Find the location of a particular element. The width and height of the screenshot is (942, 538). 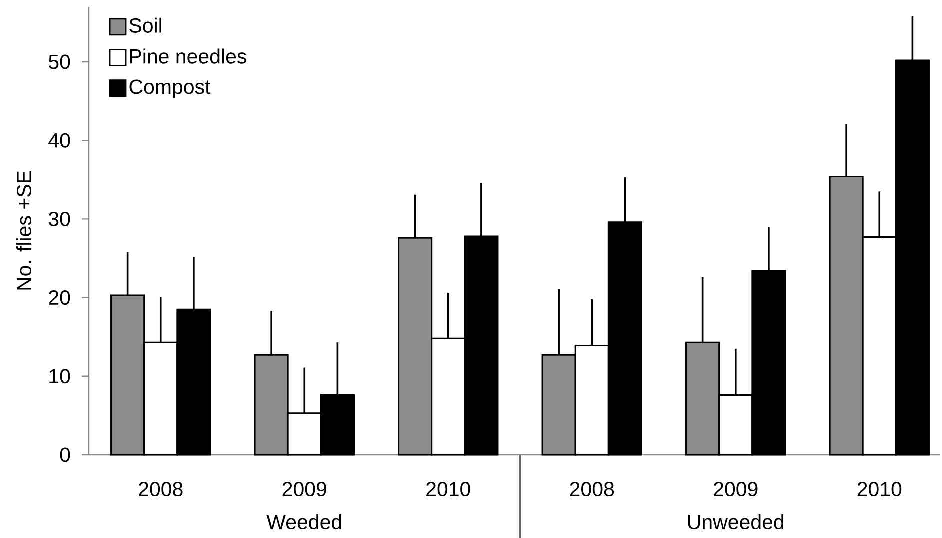

y-tick-label: 40 is located at coordinates (59, 140).